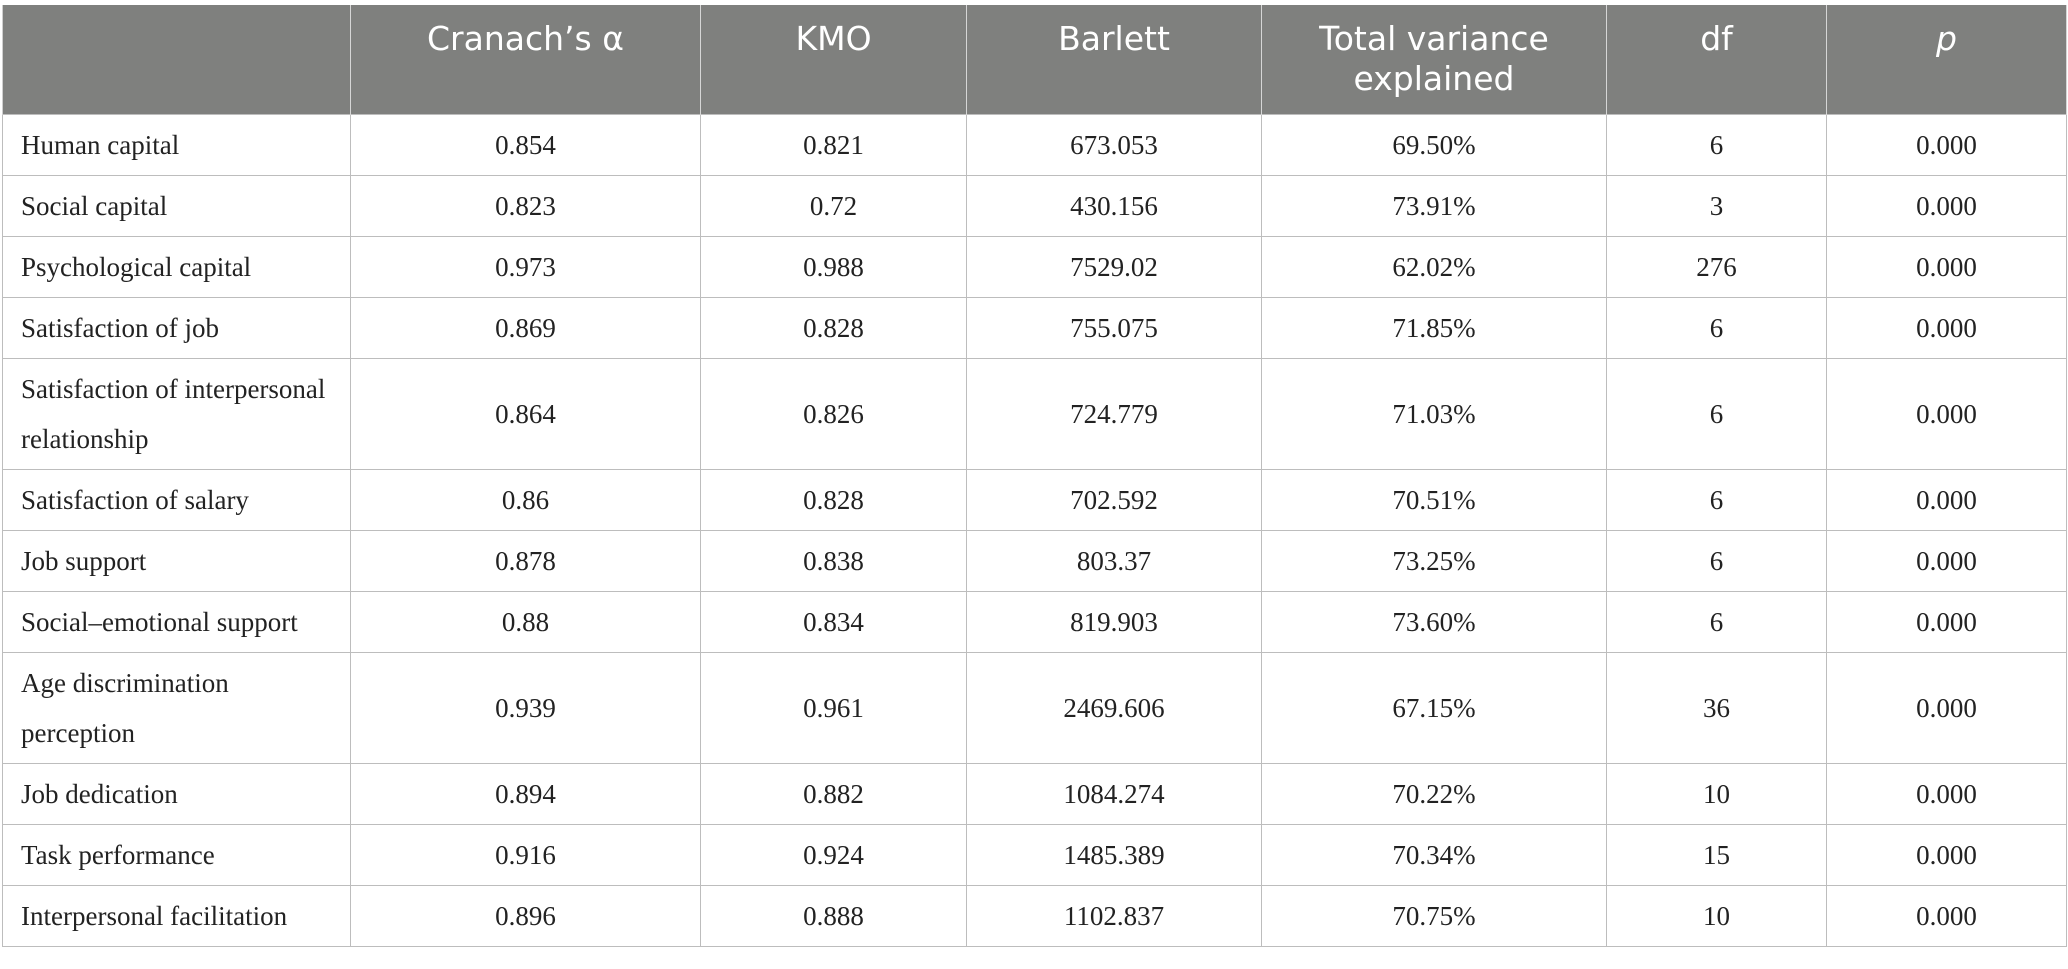 This screenshot has height=969, width=2068. Describe the element at coordinates (1114, 413) in the screenshot. I see `cell-barlett: 724.779` at that location.